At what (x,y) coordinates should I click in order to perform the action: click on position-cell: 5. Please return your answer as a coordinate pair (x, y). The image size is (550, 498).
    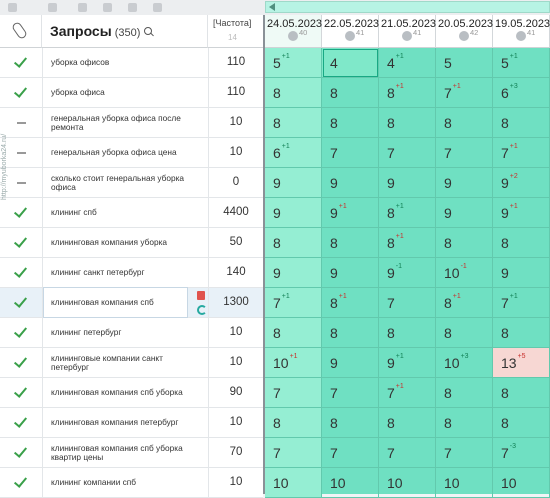
    Looking at the image, I should click on (464, 63).